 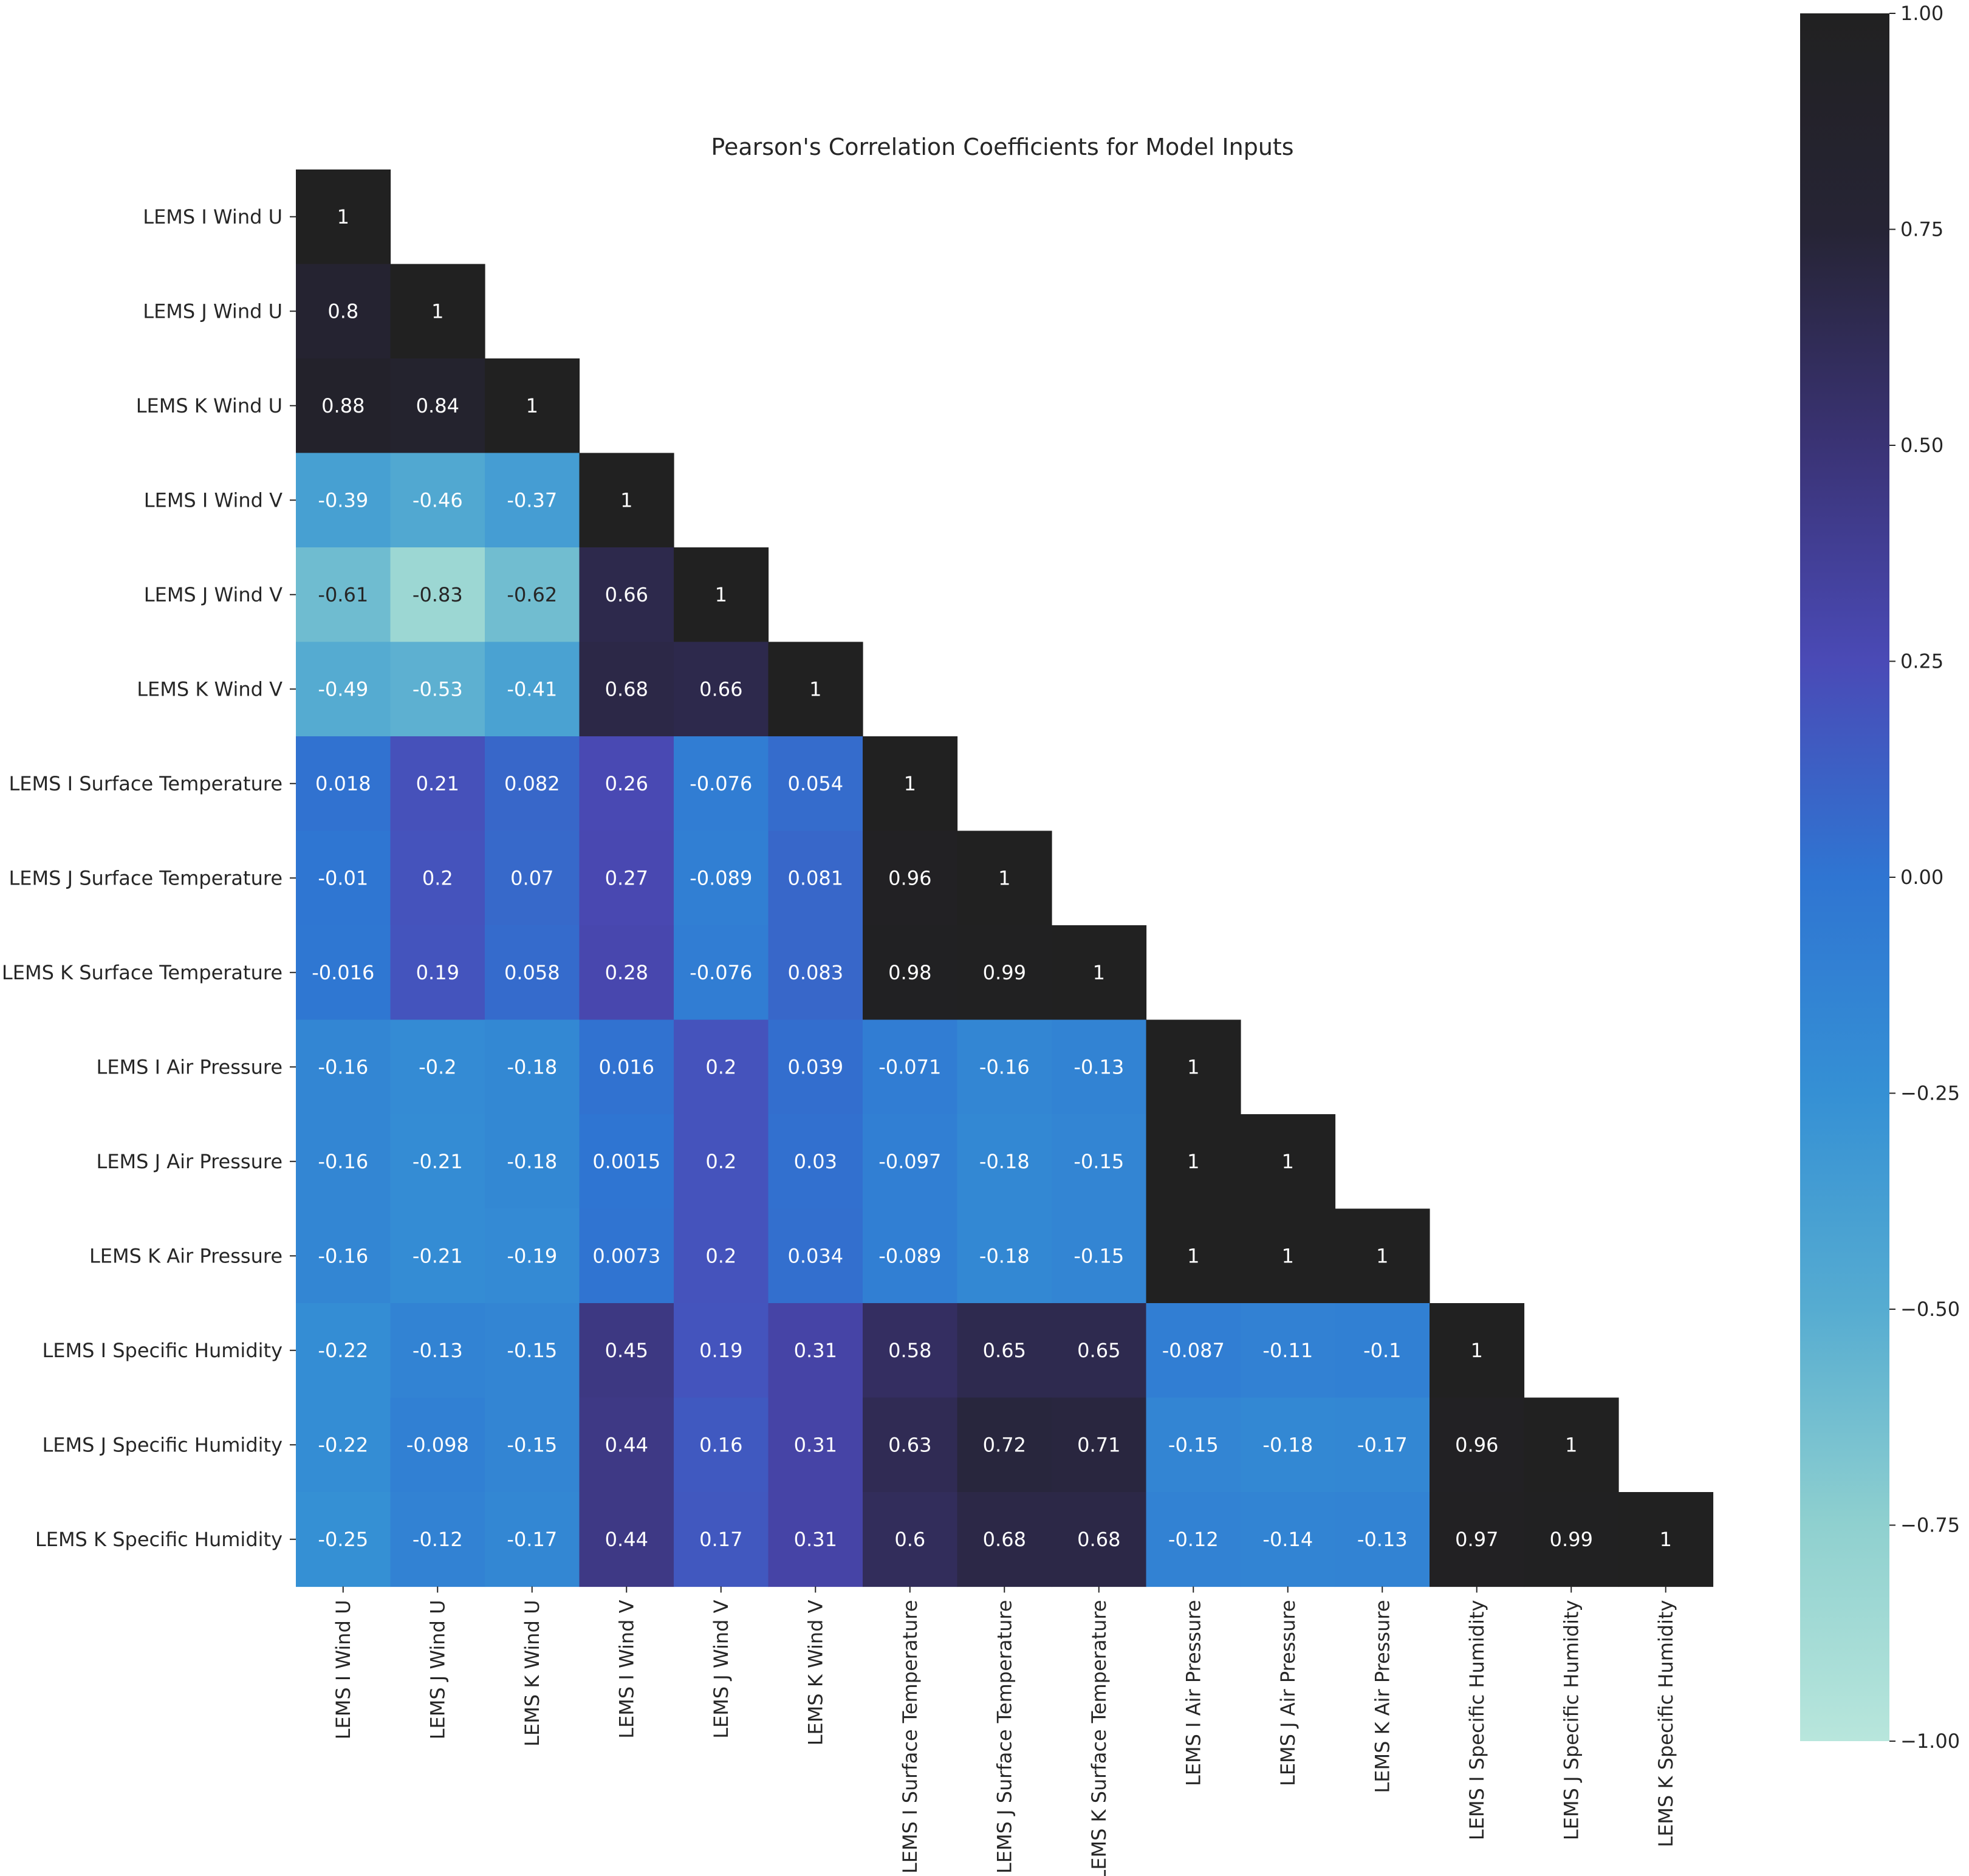 I want to click on cell-value-label: 0.03, so click(x=815, y=1161).